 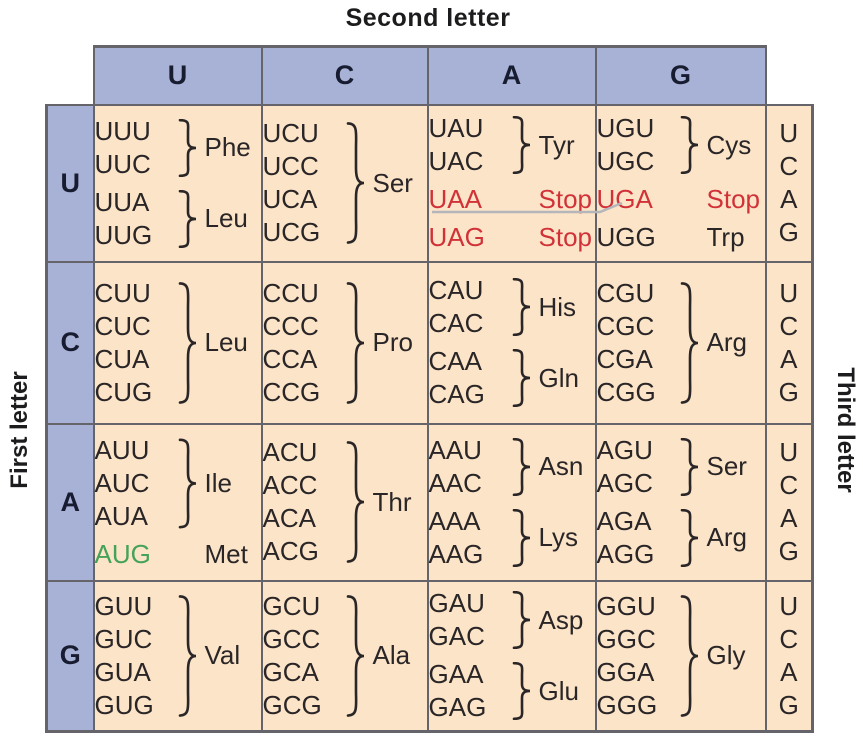 What do you see at coordinates (456, 674) in the screenshot?
I see `codon: GAA` at bounding box center [456, 674].